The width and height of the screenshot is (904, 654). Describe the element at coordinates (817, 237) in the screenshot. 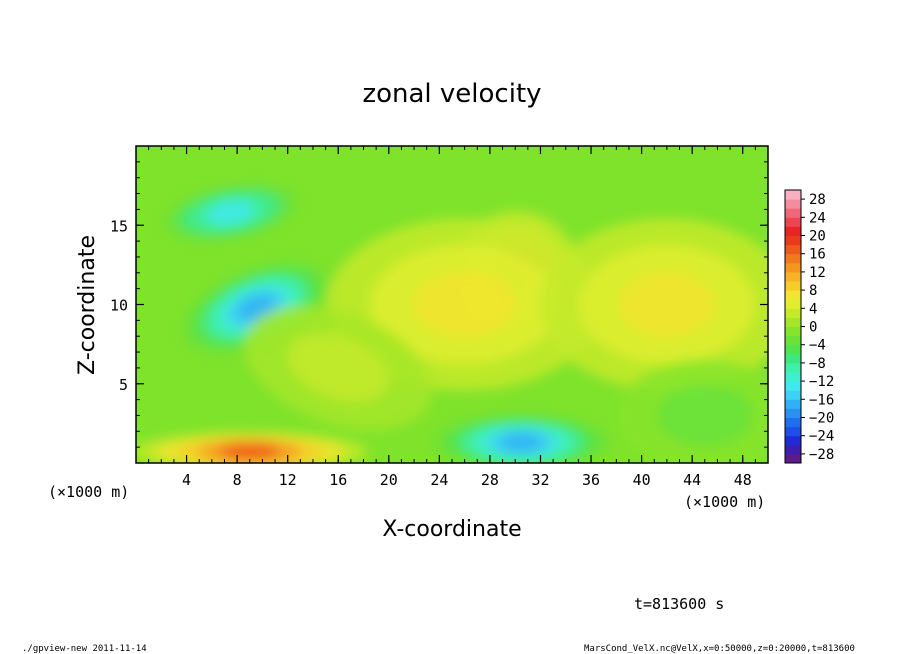

I see `colorbar-label: 20` at that location.